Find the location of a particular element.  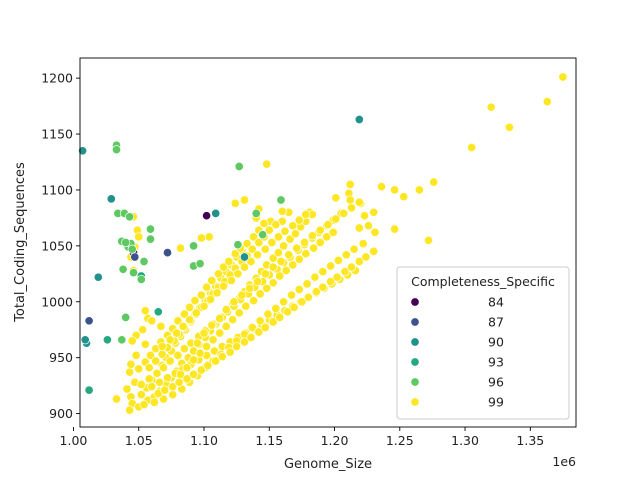

legend-label: 93 is located at coordinates (496, 362).